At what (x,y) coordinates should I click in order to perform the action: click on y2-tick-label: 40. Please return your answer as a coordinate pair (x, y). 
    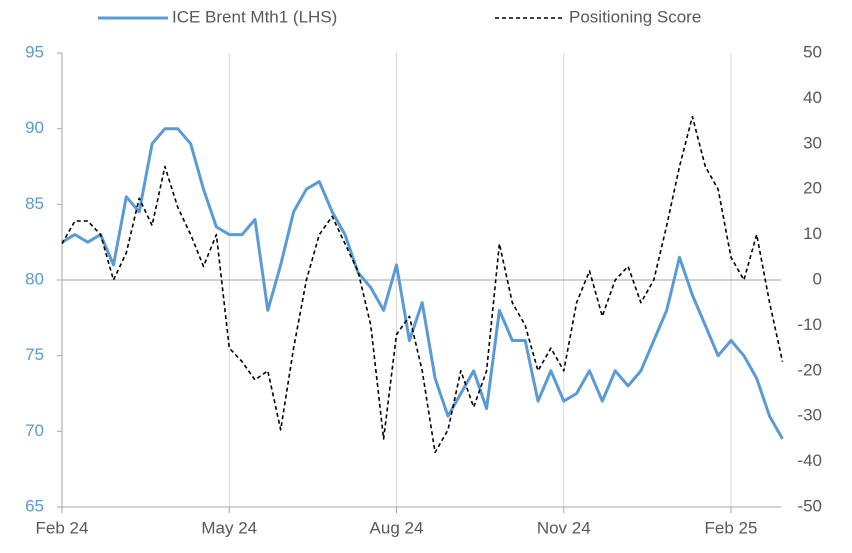
    Looking at the image, I should click on (812, 97).